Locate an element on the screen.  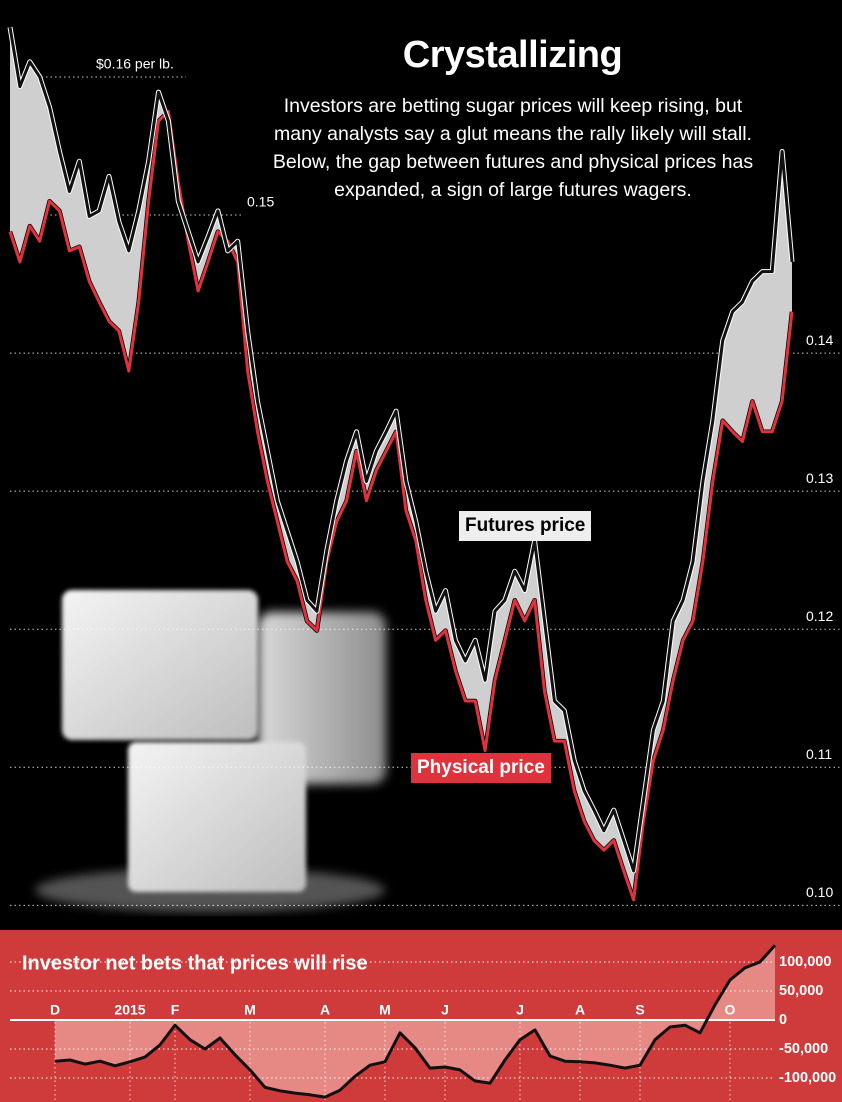
area-fill is located at coordinates (415, 1021).